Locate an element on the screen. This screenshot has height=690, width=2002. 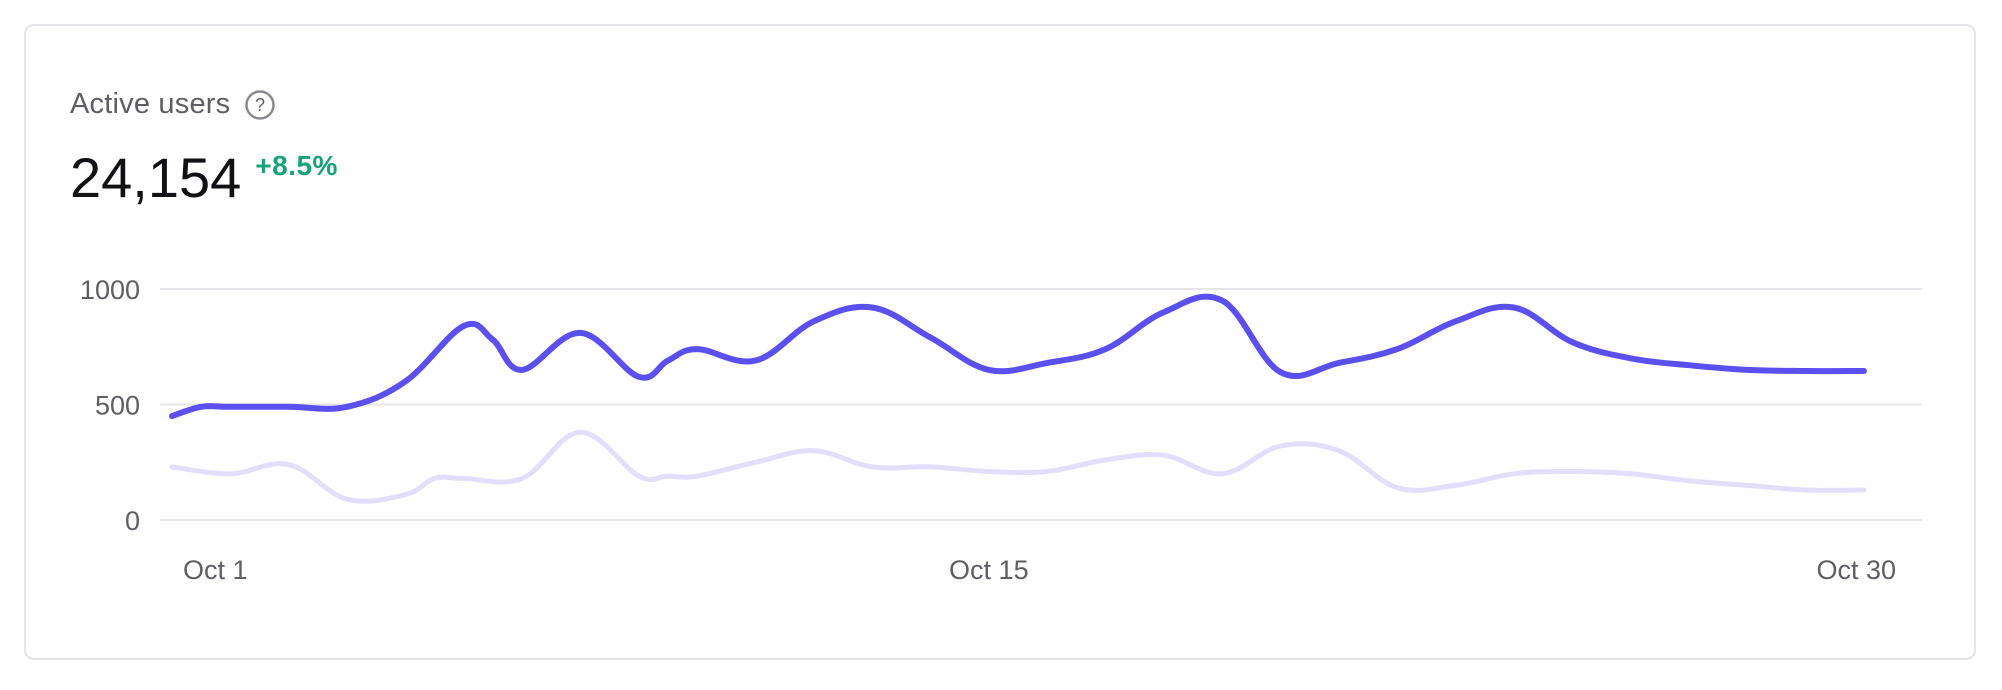
card-header: Active users ? is located at coordinates (173, 104).